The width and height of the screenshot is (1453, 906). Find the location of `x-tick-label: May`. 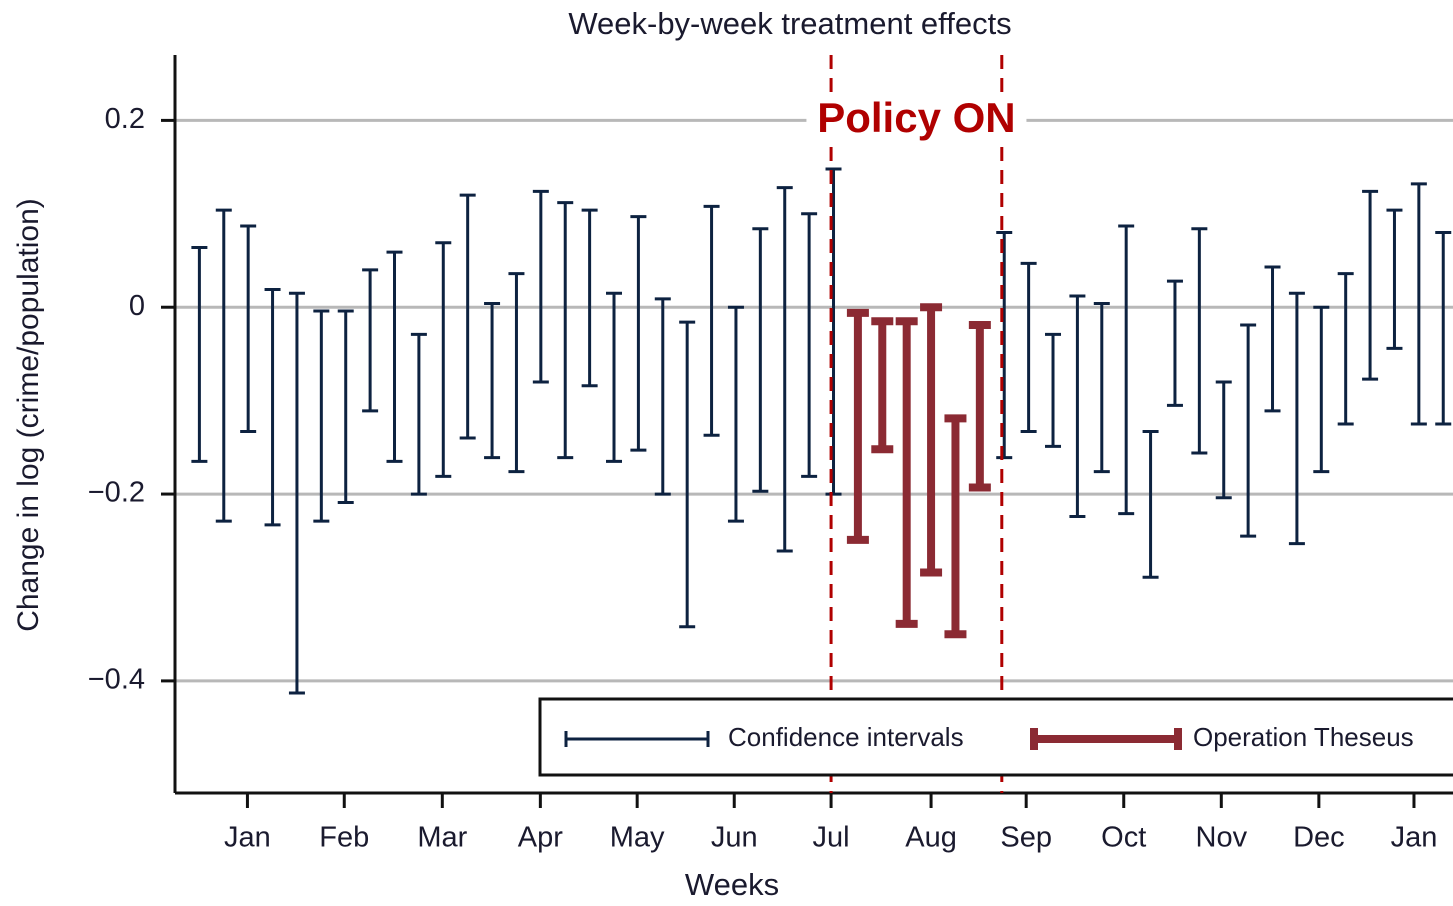

x-tick-label: May is located at coordinates (637, 838).